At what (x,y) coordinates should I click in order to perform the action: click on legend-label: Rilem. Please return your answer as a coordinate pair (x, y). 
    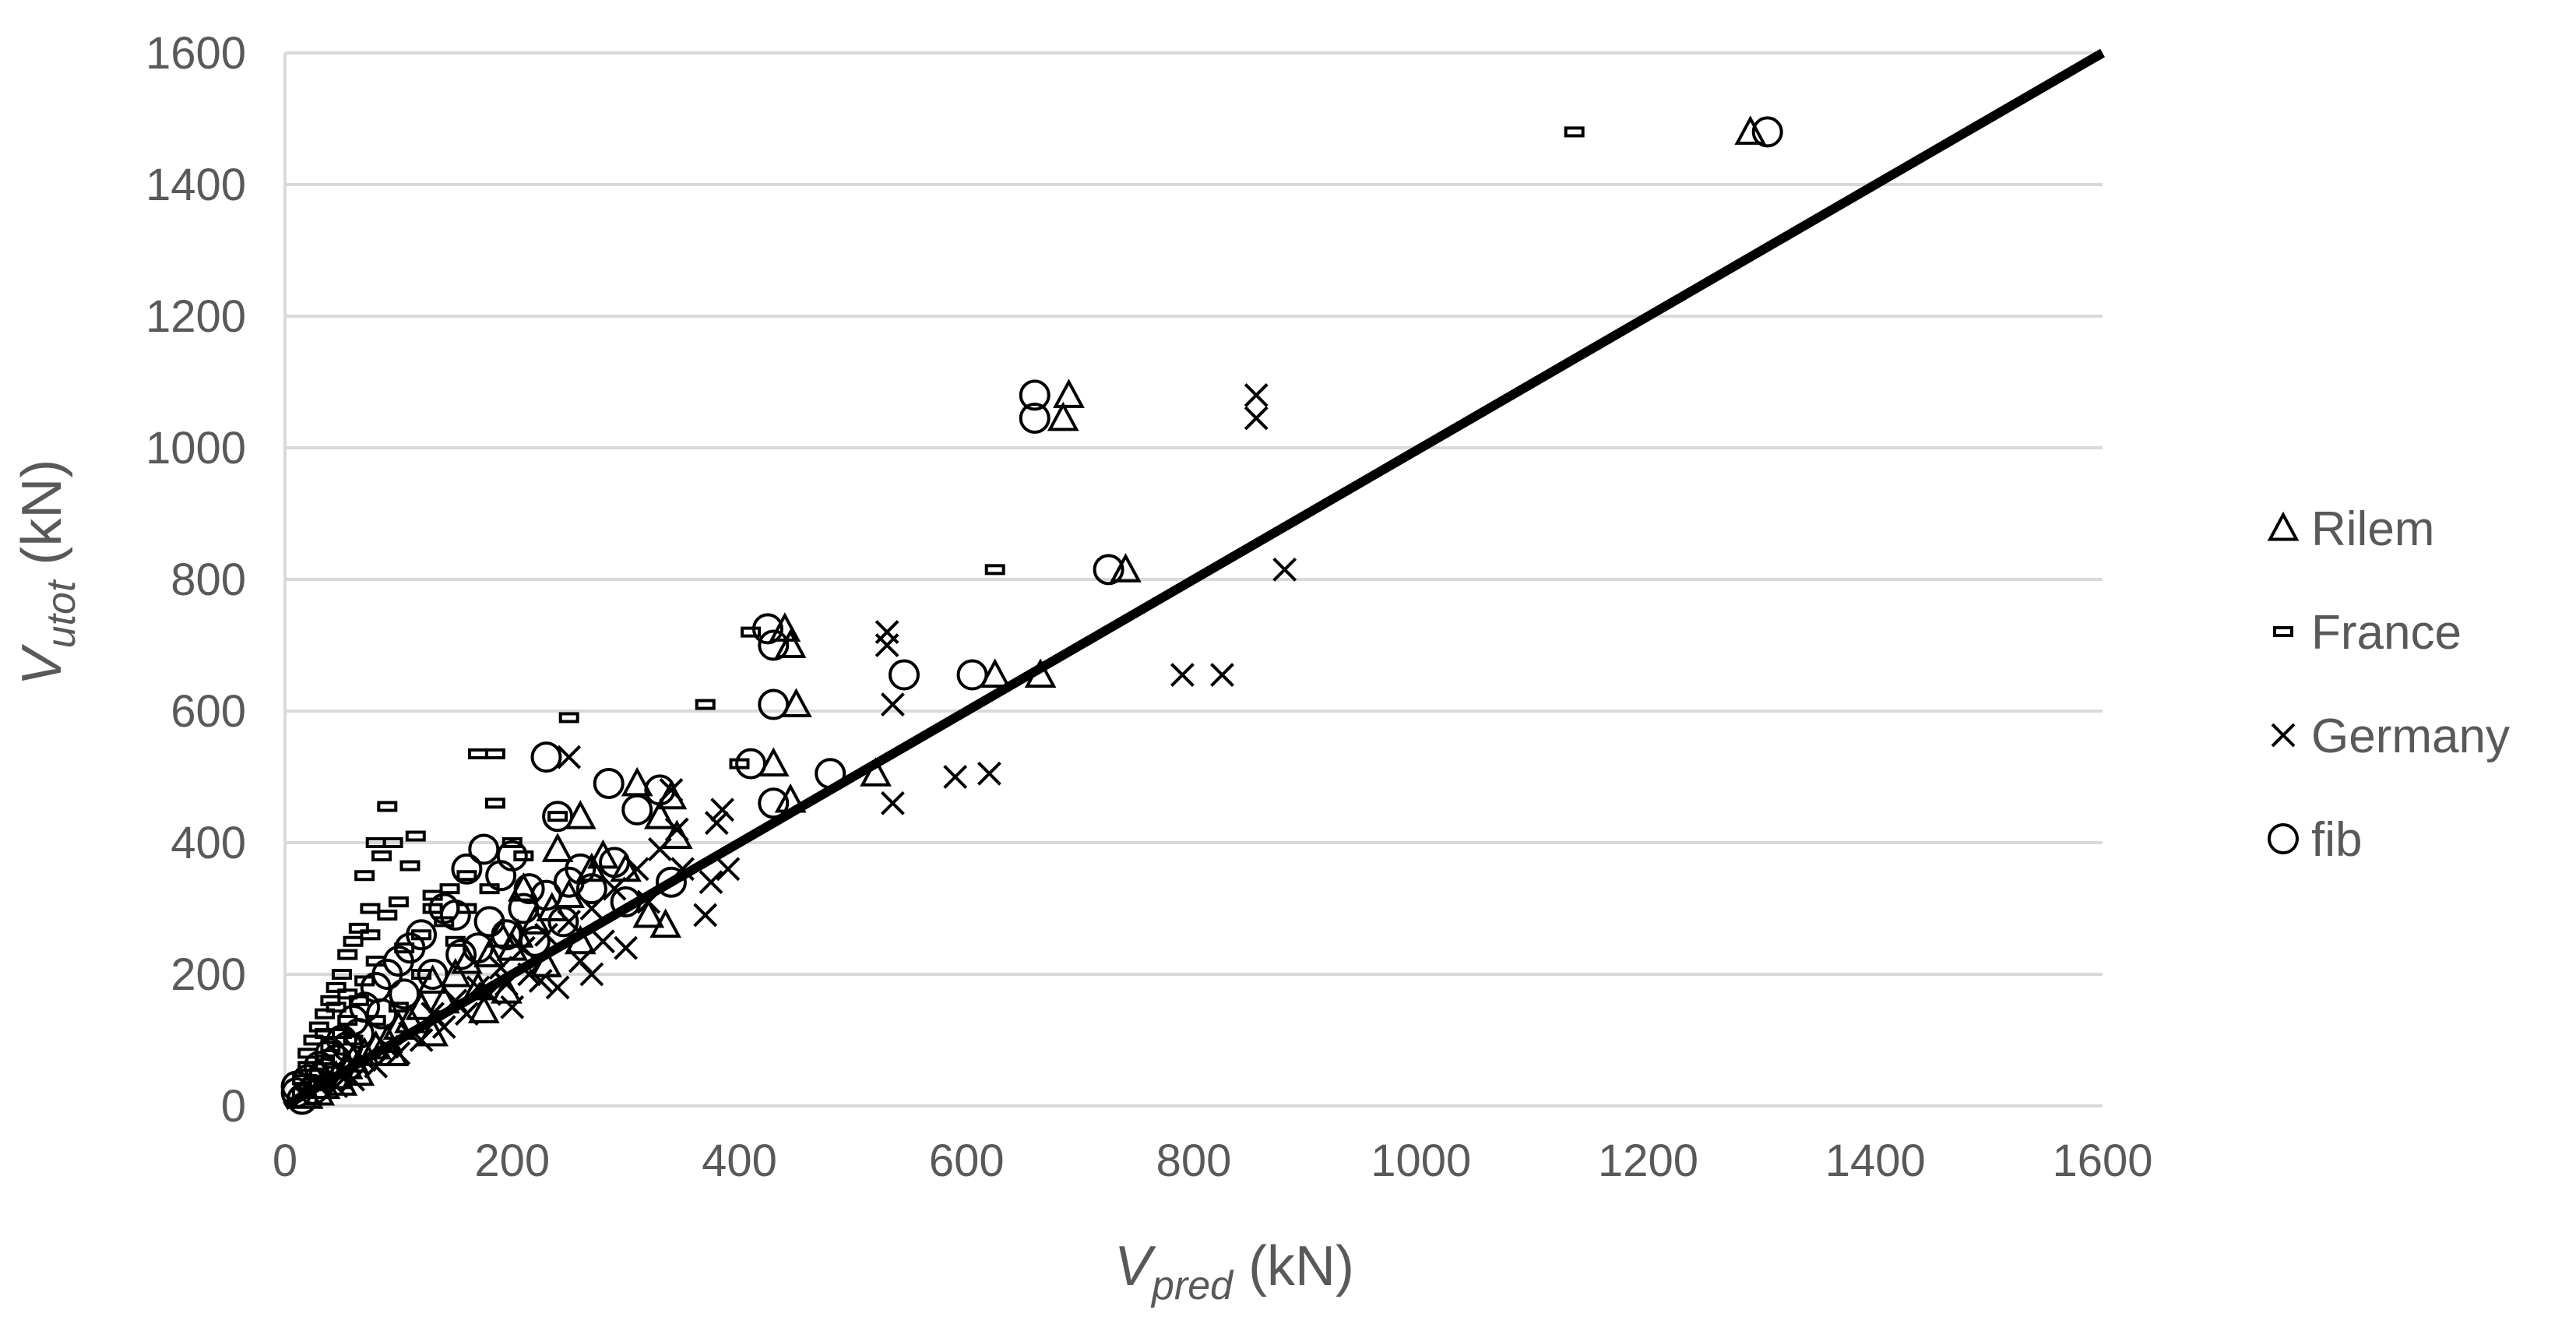
    Looking at the image, I should click on (2372, 529).